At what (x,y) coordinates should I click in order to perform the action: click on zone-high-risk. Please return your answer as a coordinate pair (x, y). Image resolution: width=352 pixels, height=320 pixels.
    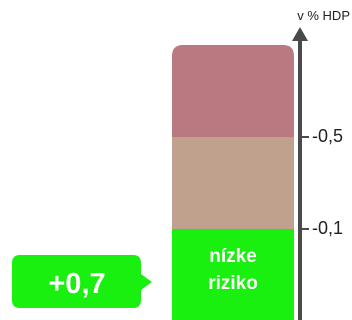
    Looking at the image, I should click on (233, 91).